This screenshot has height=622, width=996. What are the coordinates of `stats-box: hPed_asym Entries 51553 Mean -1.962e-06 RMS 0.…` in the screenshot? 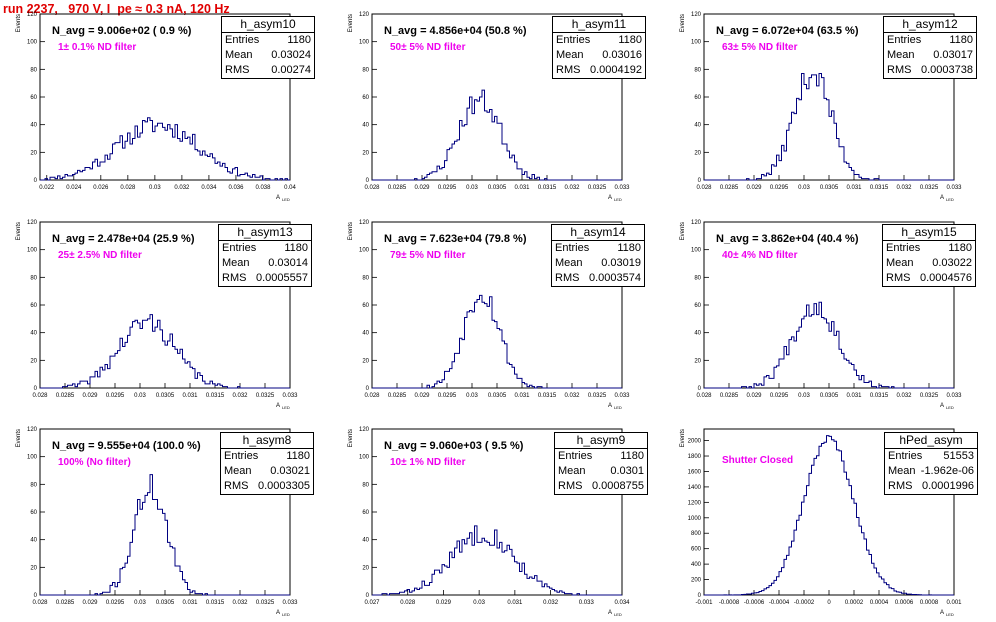 It's located at (931, 463).